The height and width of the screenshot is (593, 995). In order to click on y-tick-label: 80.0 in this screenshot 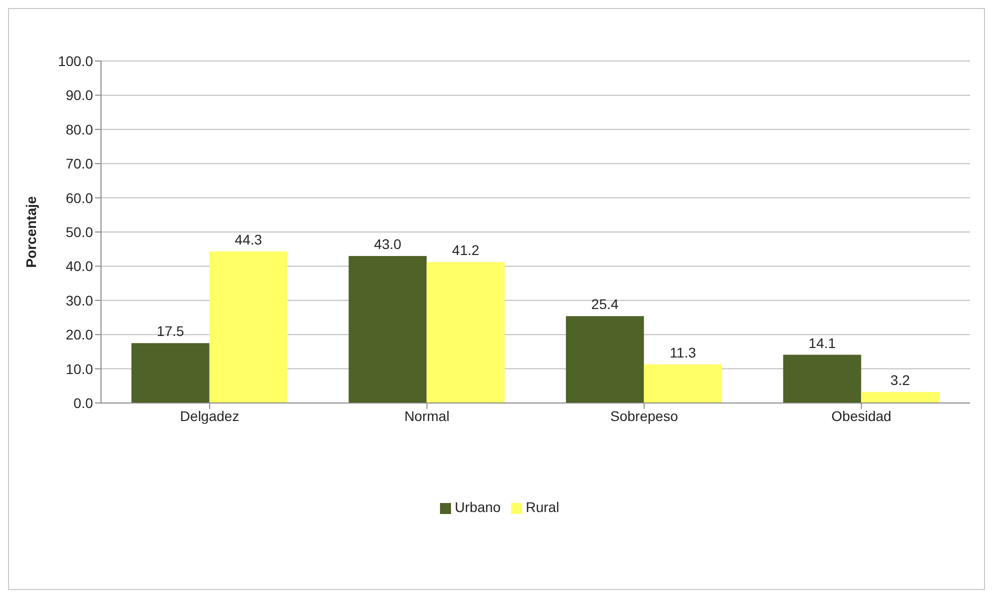, I will do `click(80, 129)`.